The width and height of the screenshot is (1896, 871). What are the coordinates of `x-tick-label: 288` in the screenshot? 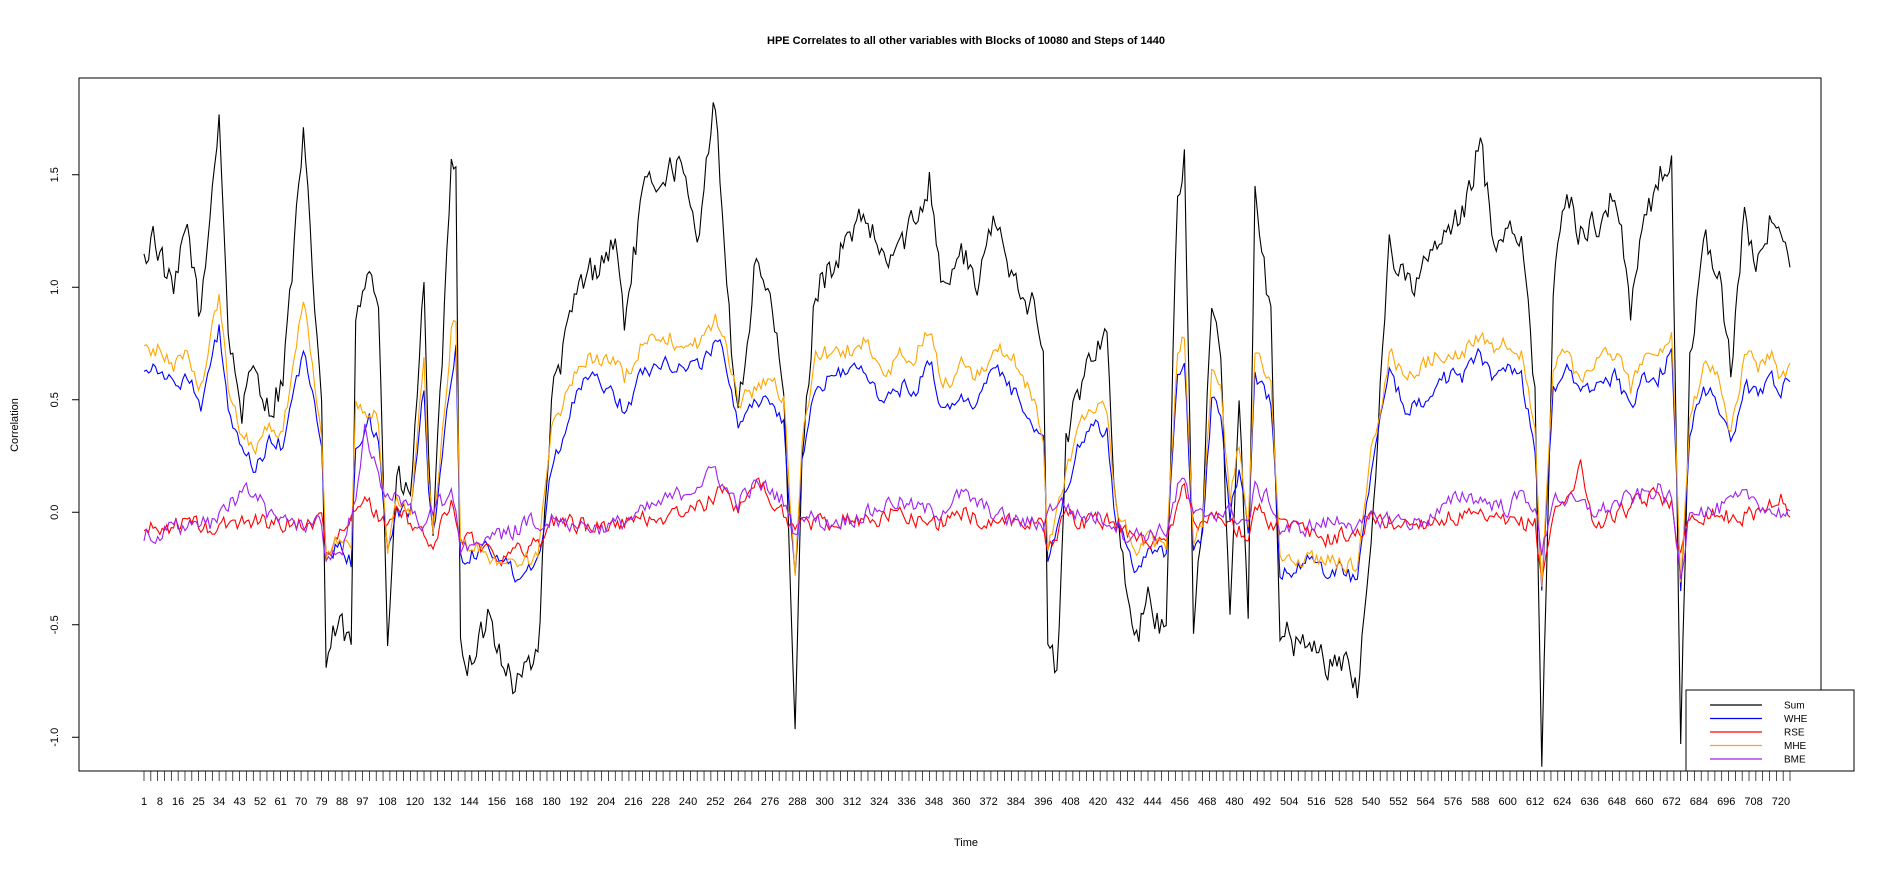 It's located at (797, 802).